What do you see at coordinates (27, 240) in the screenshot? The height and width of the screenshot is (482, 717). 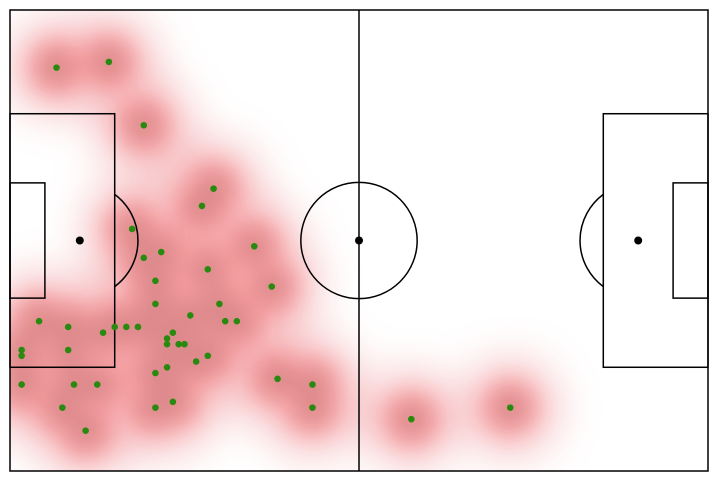 I see `left-six-yard-box` at bounding box center [27, 240].